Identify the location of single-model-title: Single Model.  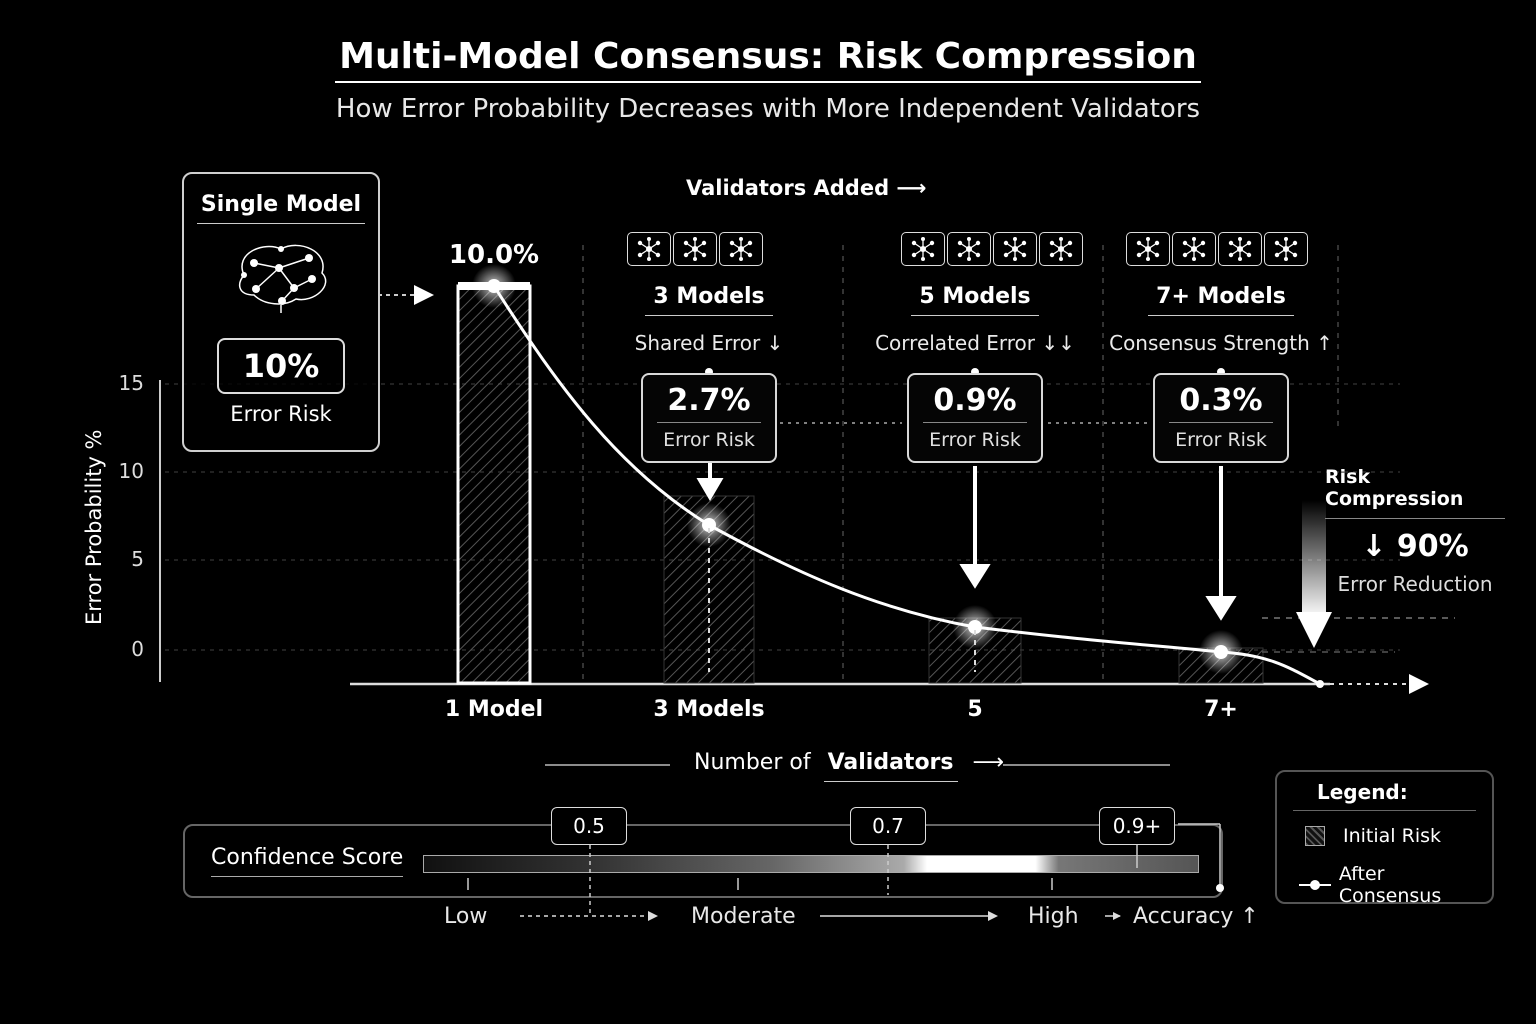
(281, 208).